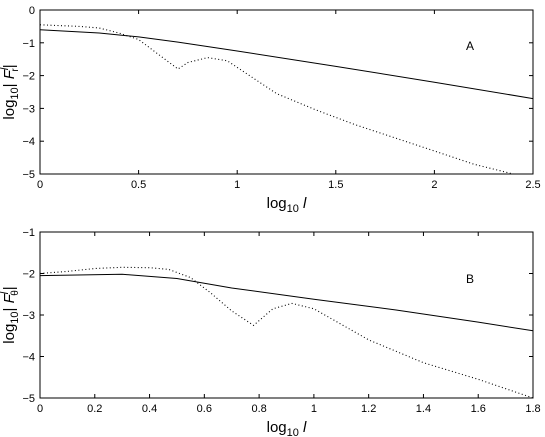 The width and height of the screenshot is (545, 437). Describe the element at coordinates (368, 409) in the screenshot. I see `x-tick-label: 1.2` at that location.